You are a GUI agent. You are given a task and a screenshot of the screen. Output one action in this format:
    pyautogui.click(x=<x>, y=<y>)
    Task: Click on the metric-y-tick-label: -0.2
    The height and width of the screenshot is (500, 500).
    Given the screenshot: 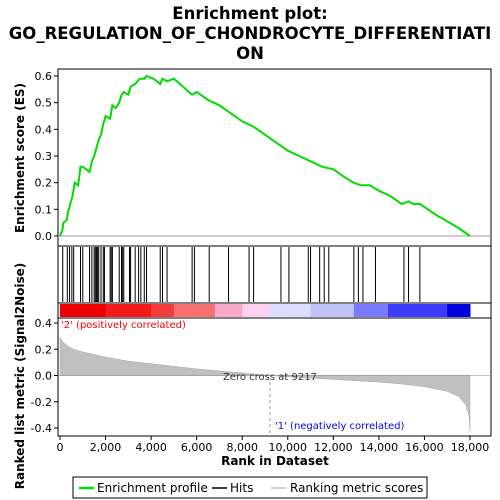 What is the action you would take?
    pyautogui.click(x=41, y=402)
    